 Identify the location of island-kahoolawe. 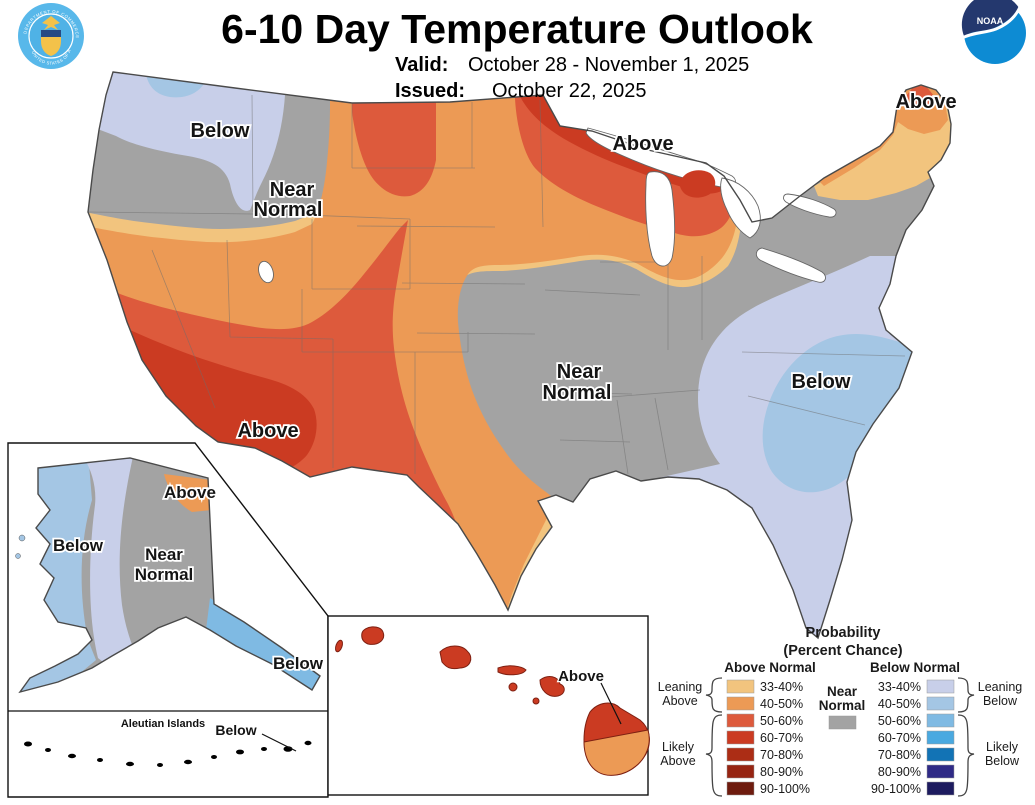
(536, 701).